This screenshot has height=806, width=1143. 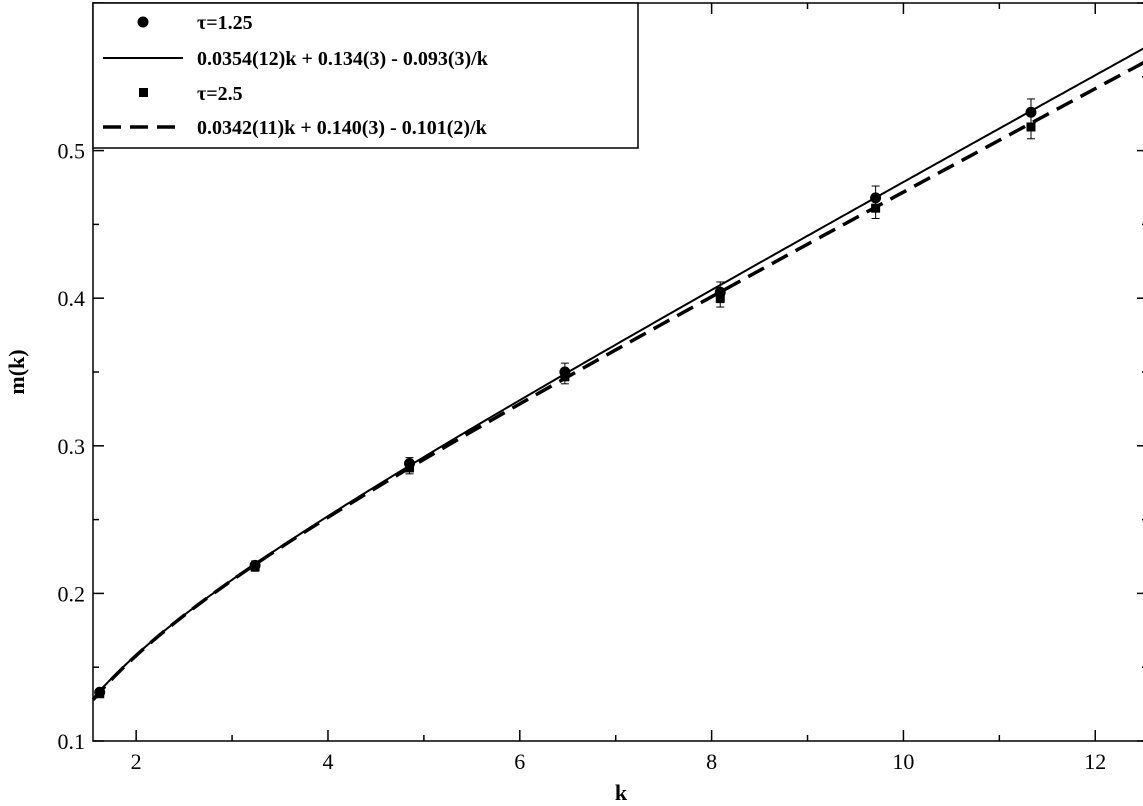 I want to click on x-tick-label: 4, so click(x=327, y=761).